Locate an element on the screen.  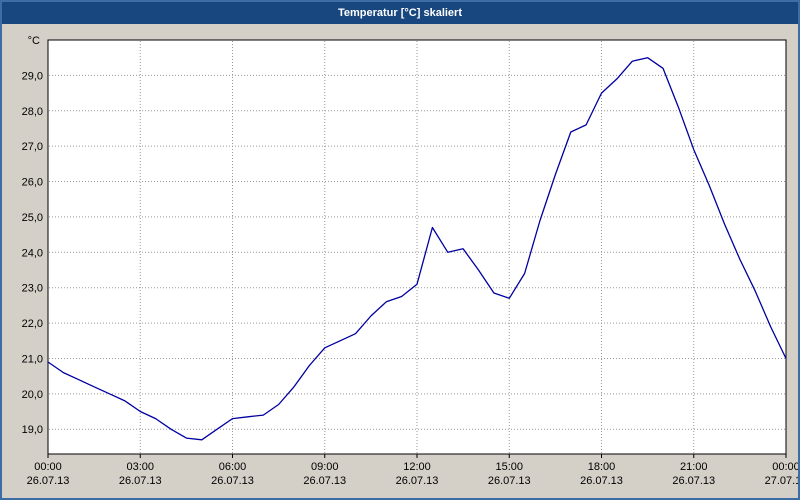
y-tick-label: 21,0 is located at coordinates (32, 359).